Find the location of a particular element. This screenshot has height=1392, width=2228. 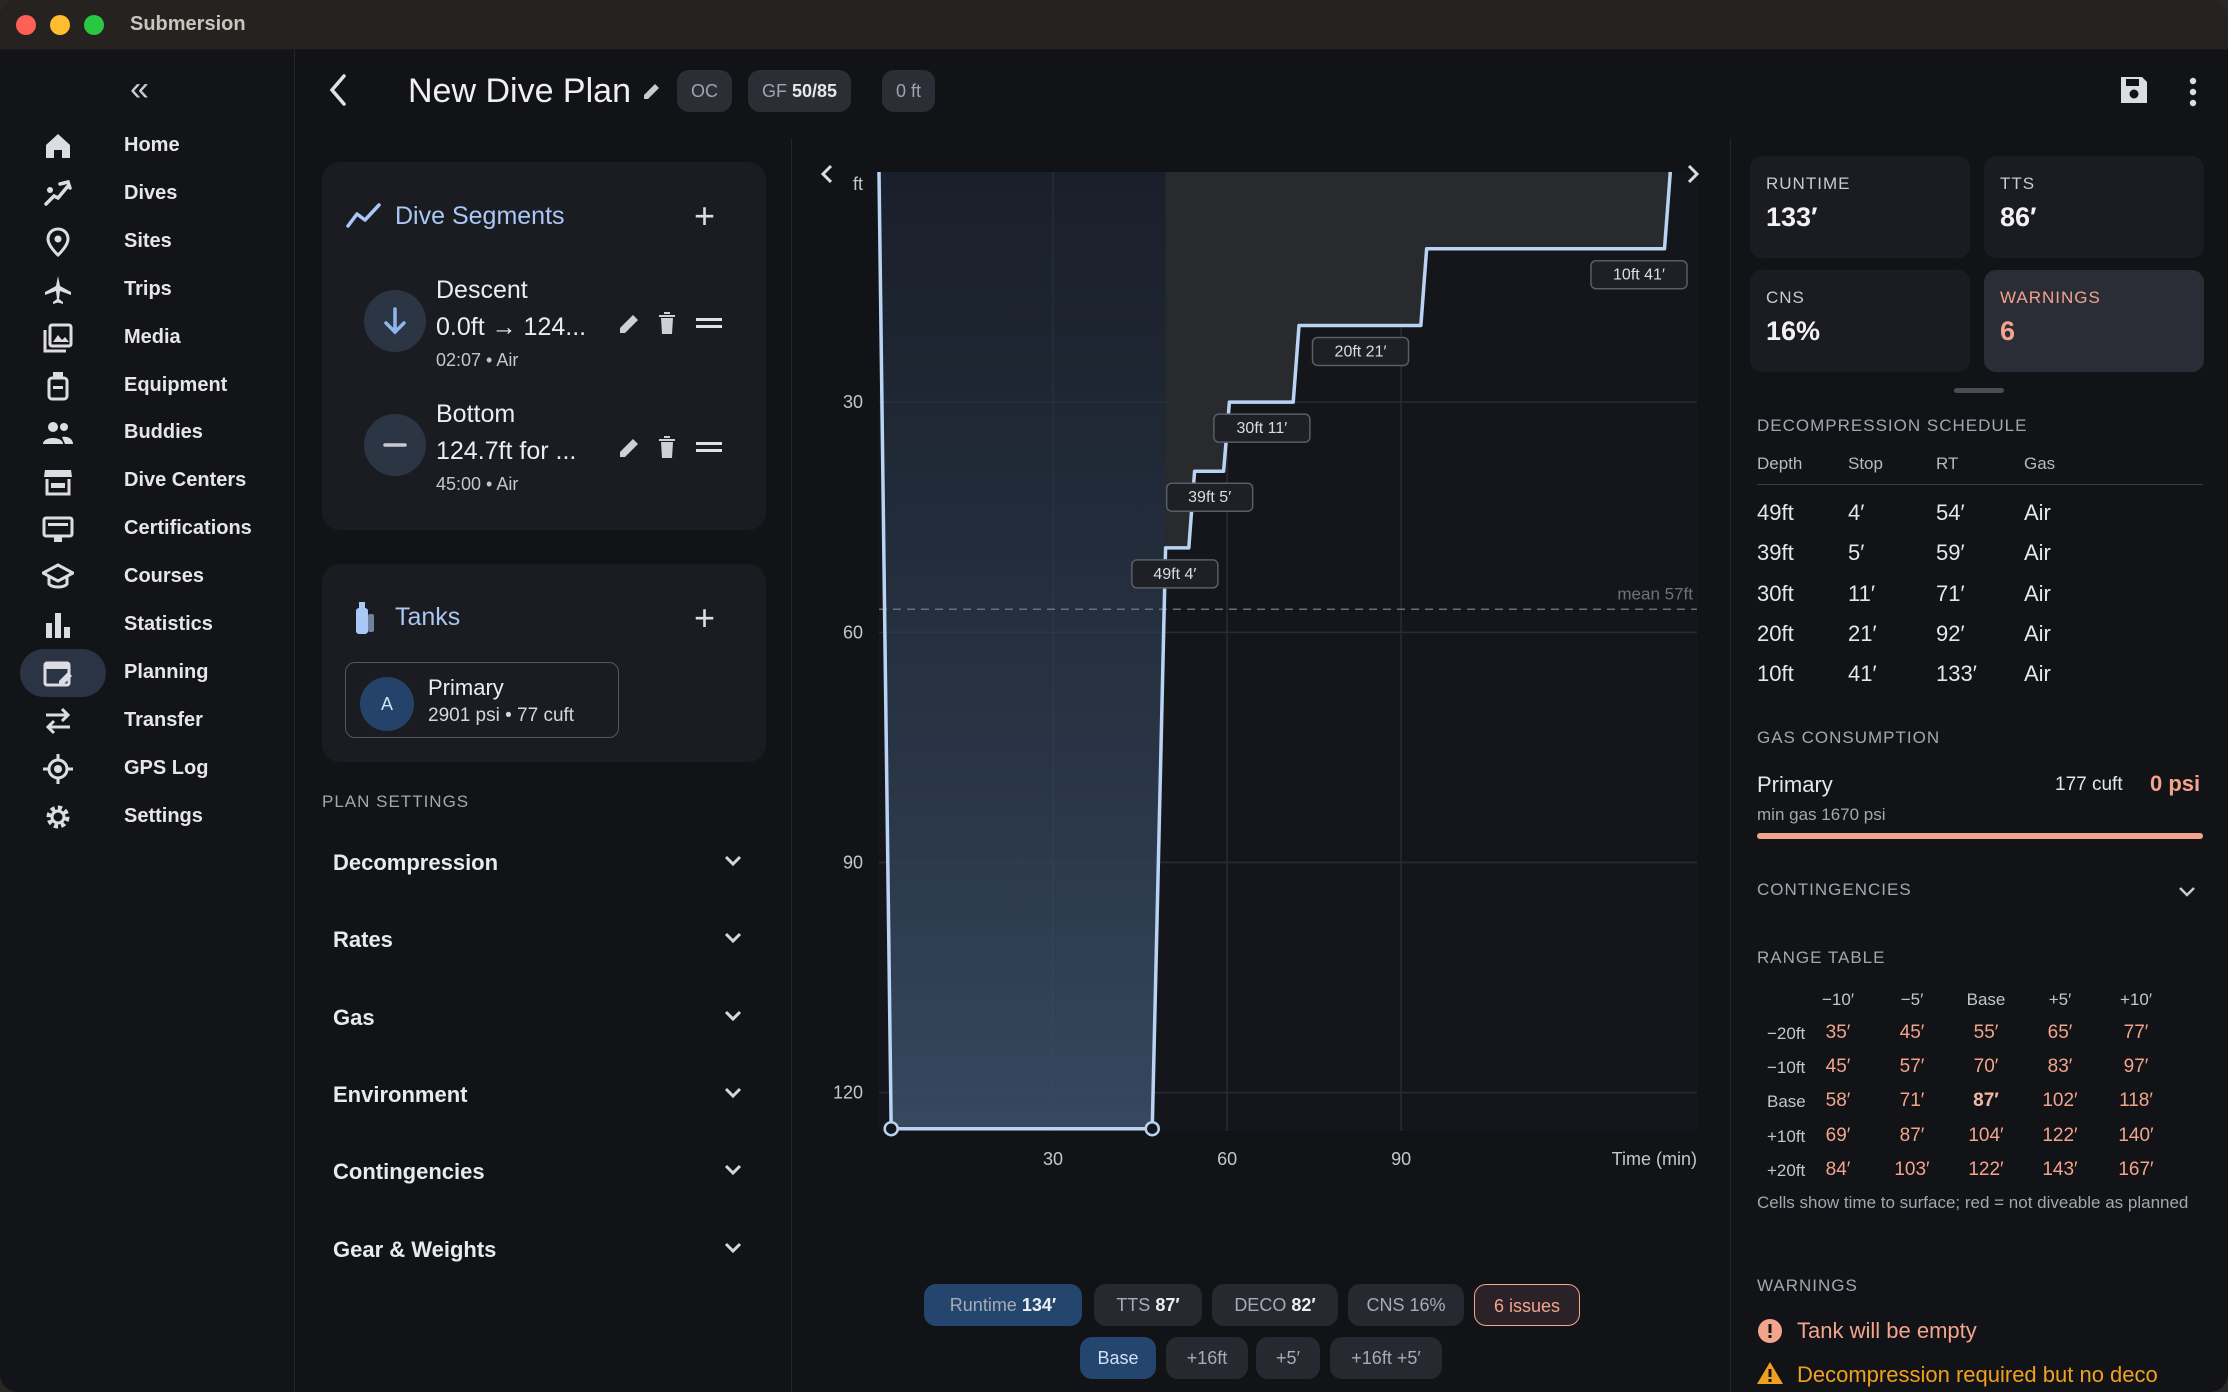

cns-value: 16% is located at coordinates (1793, 331).